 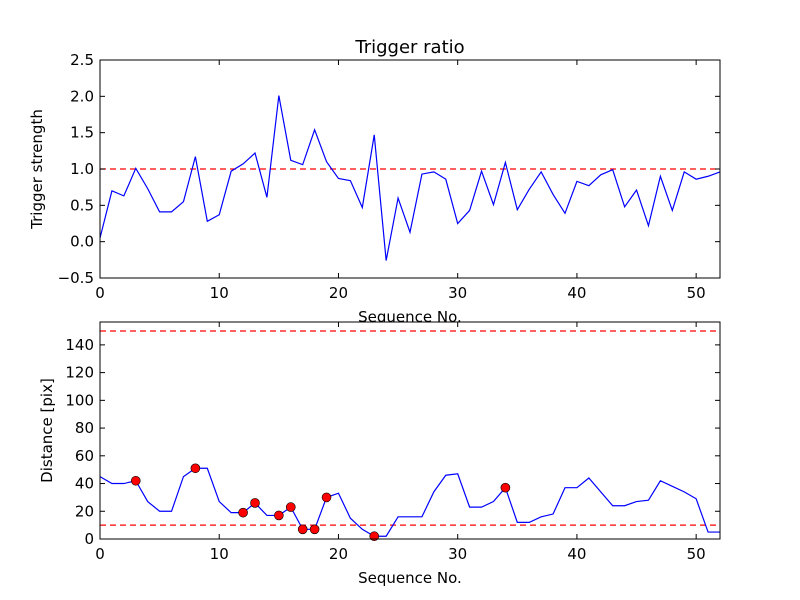 I want to click on y-tick-label: 100, so click(x=79, y=400).